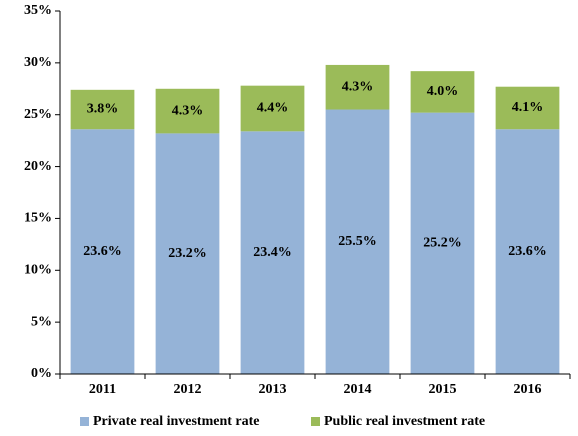 This screenshot has height=436, width=578. Describe the element at coordinates (188, 389) in the screenshot. I see `x-tick-label: 2012` at that location.